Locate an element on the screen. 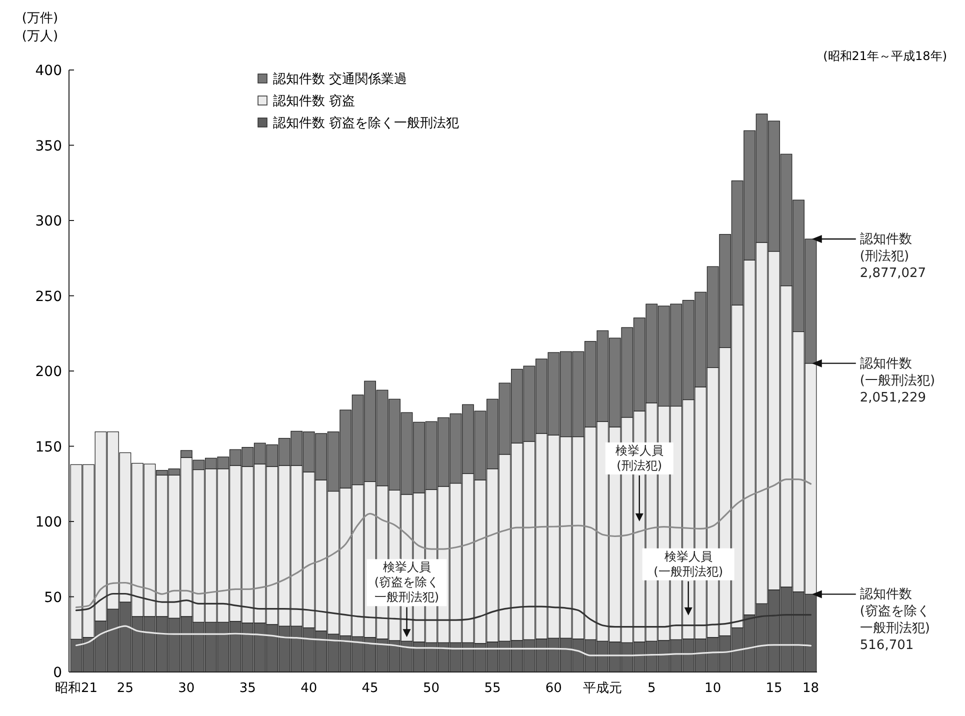 The width and height of the screenshot is (965, 716). y-tick-label: 300 is located at coordinates (48, 222).